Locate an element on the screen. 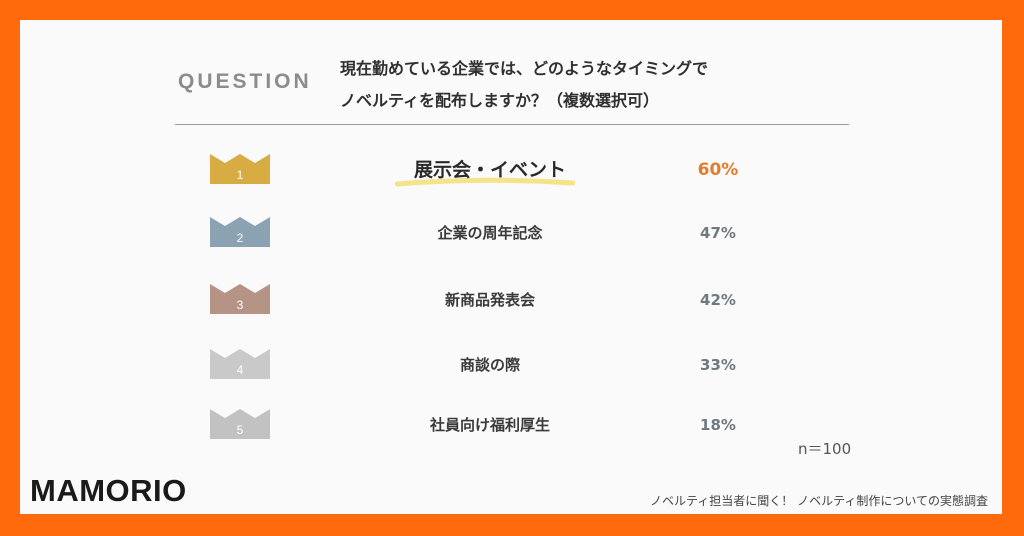 This screenshot has height=536, width=1024. highlight-underline is located at coordinates (485, 182).